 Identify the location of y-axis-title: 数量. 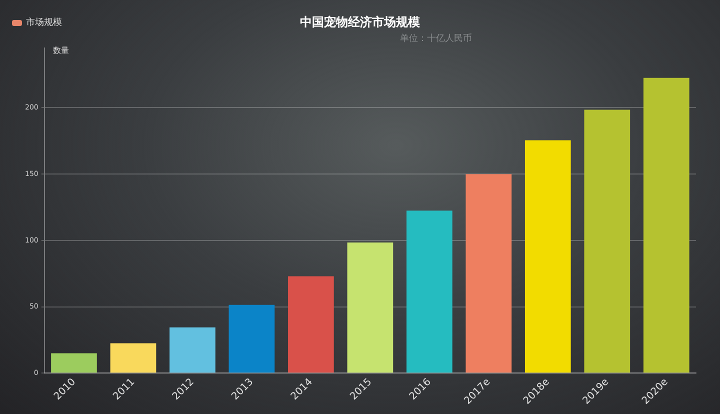
(61, 50).